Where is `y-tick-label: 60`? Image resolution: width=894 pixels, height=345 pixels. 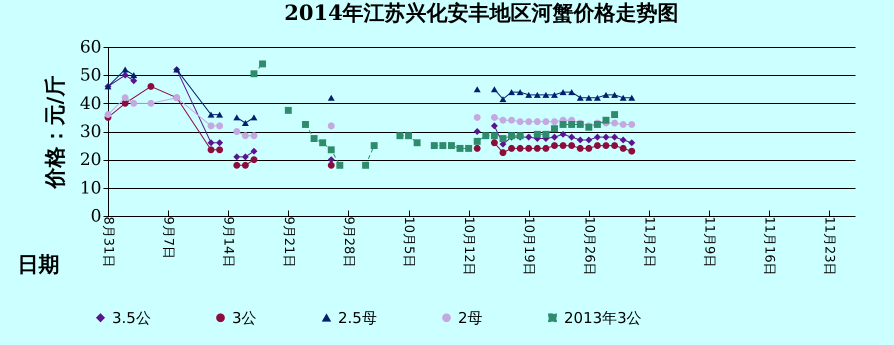 y-tick-label: 60 is located at coordinates (91, 48).